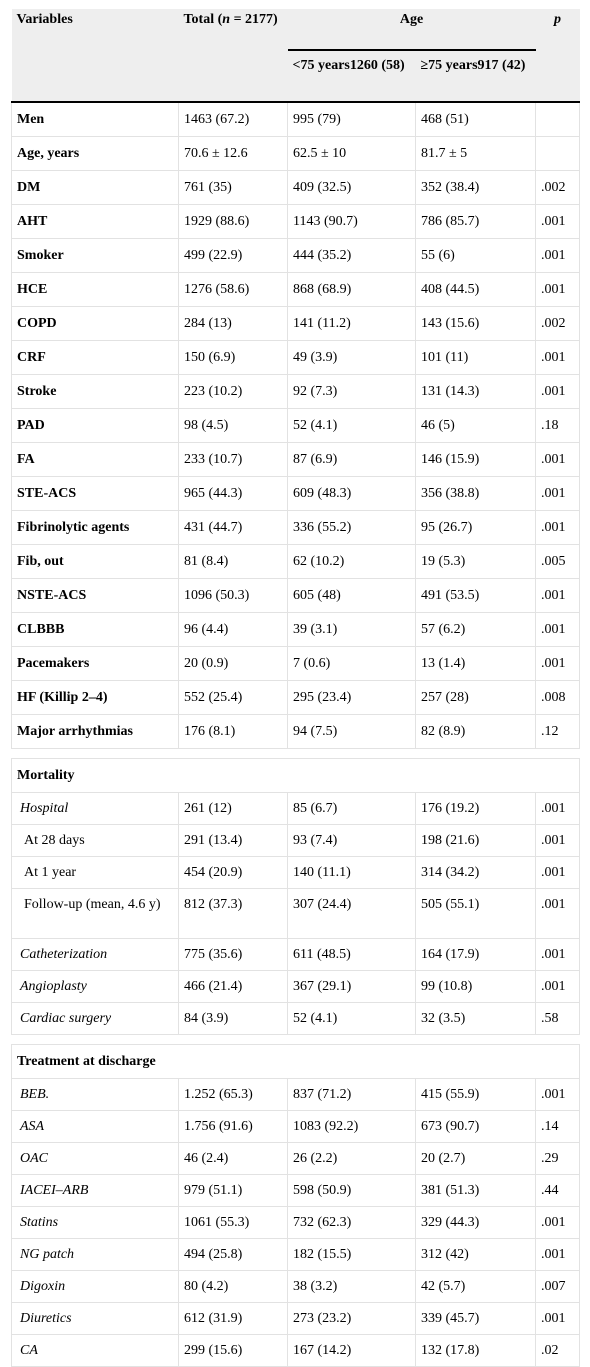 The image size is (590, 1367). Describe the element at coordinates (95, 954) in the screenshot. I see `row-label: Catheterization` at that location.